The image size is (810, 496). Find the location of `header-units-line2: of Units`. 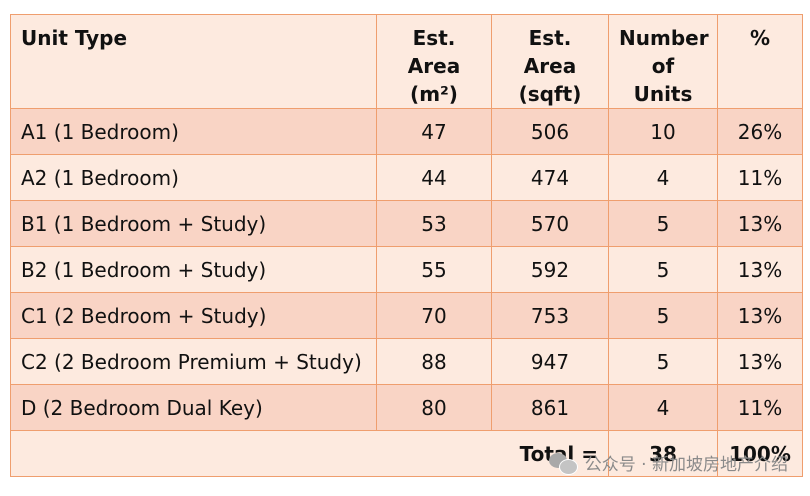

header-units-line2: of Units is located at coordinates (663, 80).